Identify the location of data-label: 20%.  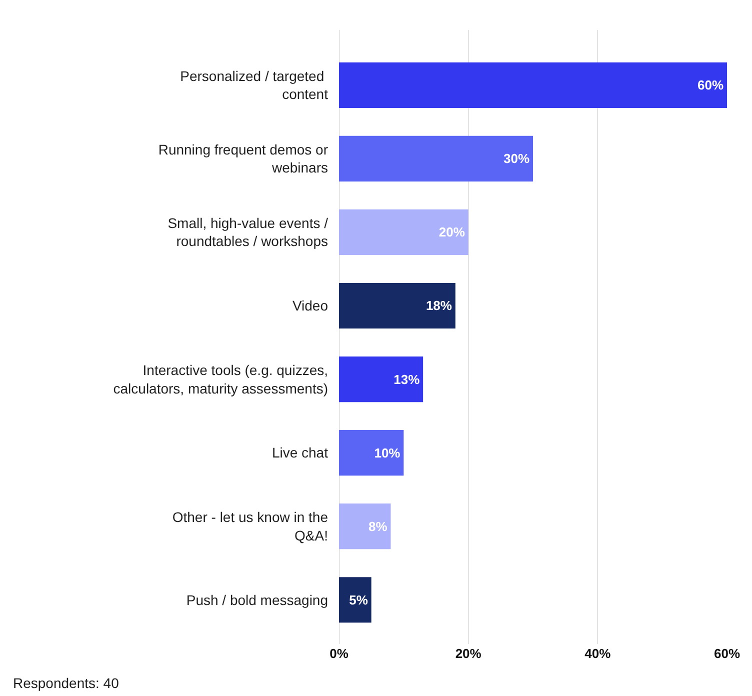
(452, 232).